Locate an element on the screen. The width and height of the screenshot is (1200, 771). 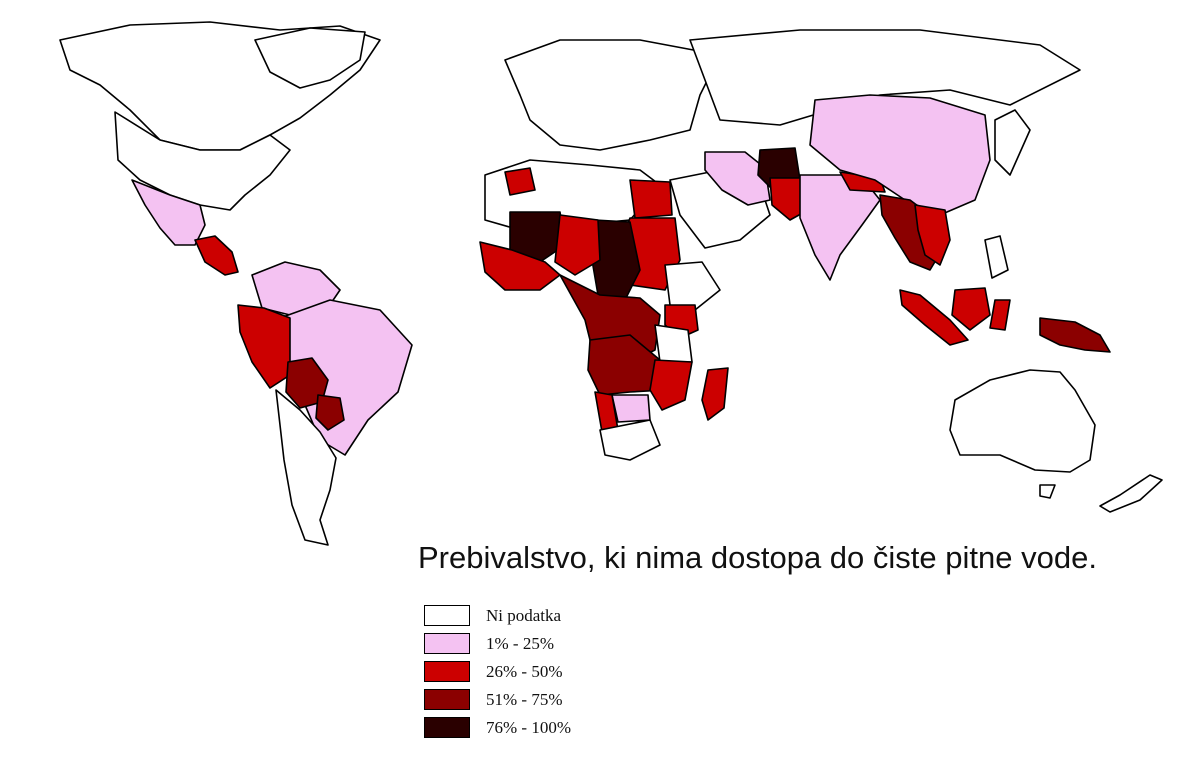
legend-label: 76% - 100% is located at coordinates (528, 727).